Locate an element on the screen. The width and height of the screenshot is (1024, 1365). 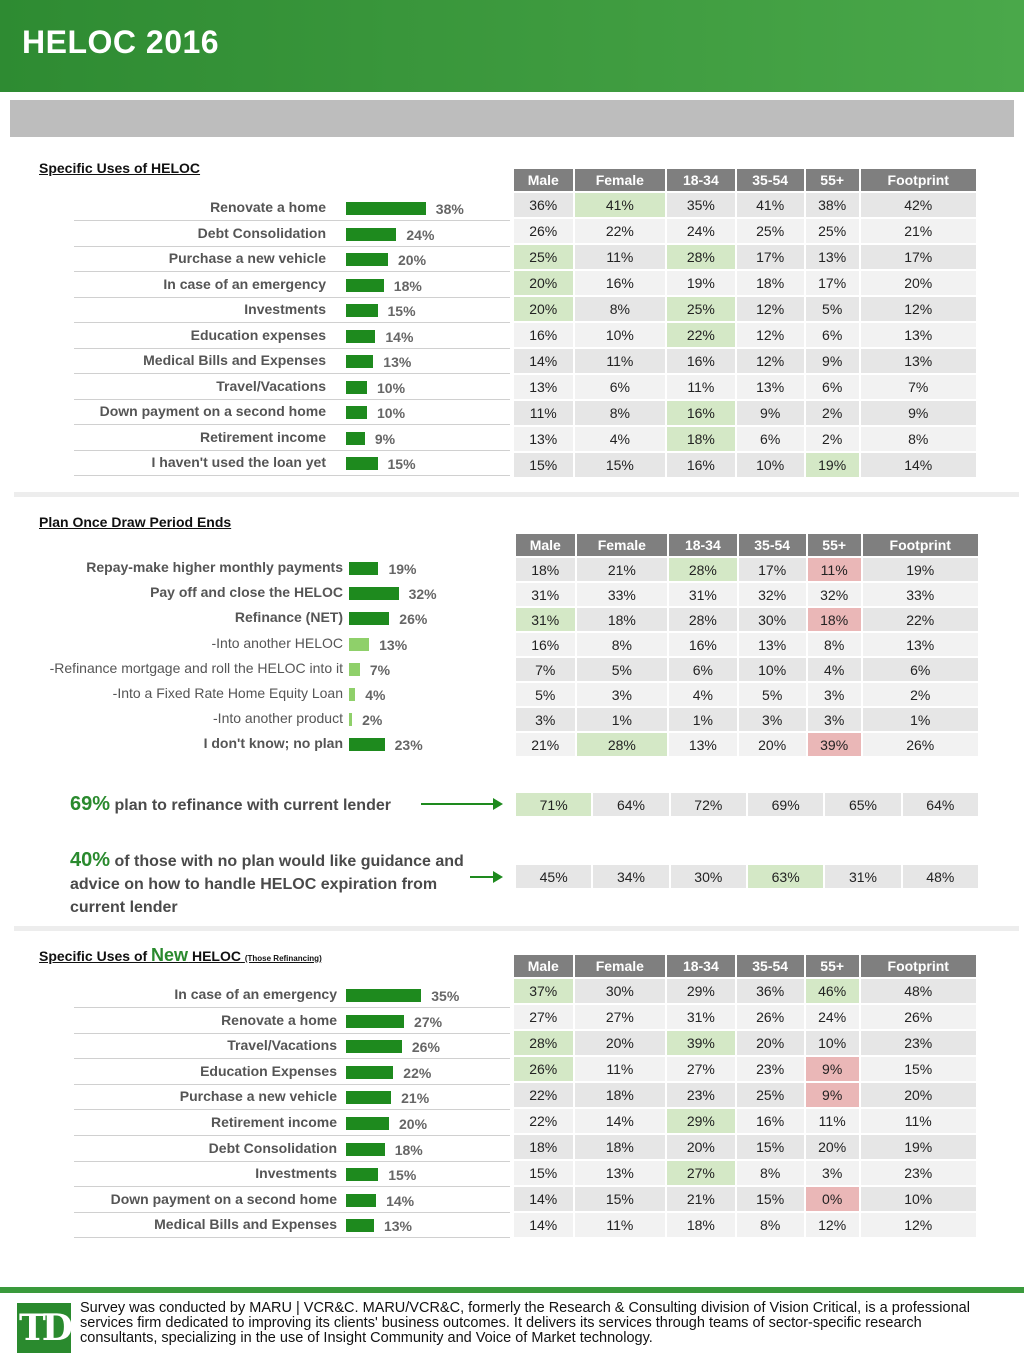
bar-row: Refinance (NET) 26% is located at coordinates (260, 618).